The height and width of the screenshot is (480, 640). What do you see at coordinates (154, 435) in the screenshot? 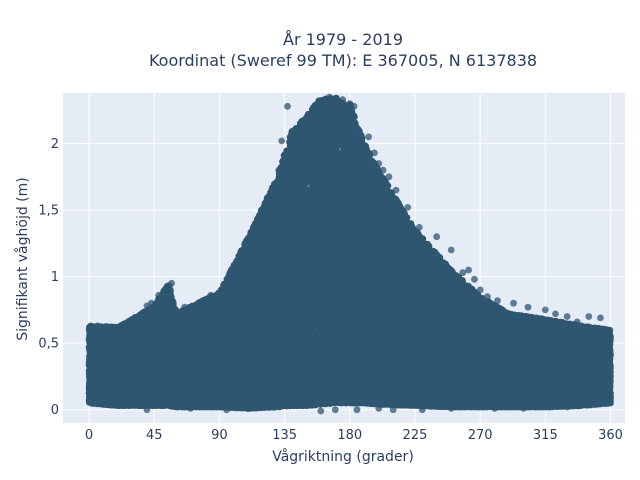
I see `x-tick-label: 45` at bounding box center [154, 435].